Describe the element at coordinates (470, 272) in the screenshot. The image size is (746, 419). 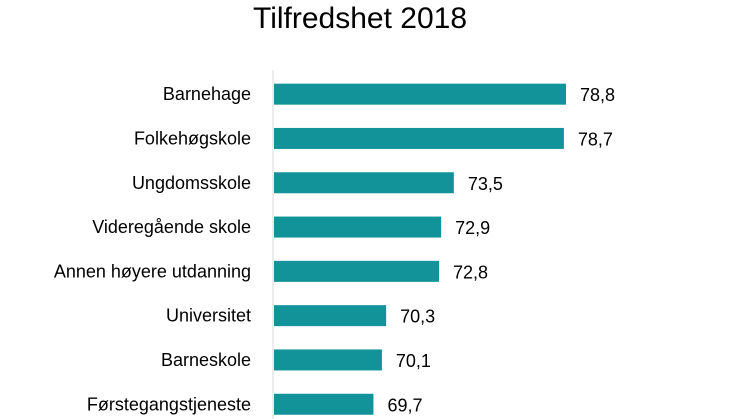
I see `data-label: 72,8` at that location.